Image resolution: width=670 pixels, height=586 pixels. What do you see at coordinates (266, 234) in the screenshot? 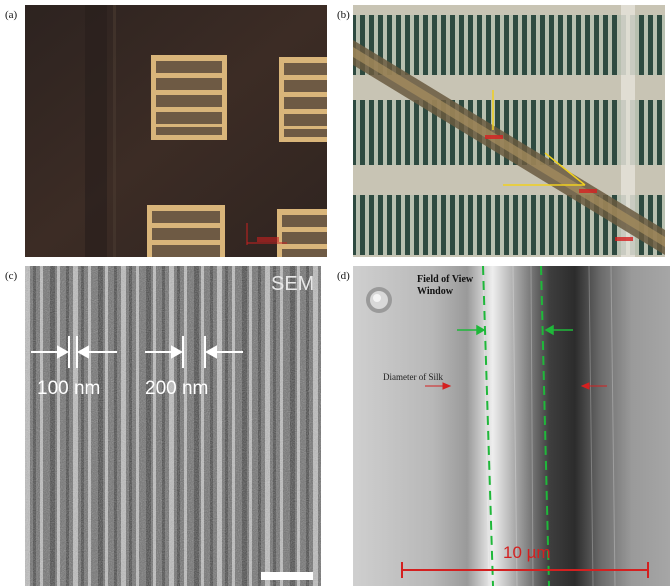
I see `scale-bar-a` at bounding box center [266, 234].